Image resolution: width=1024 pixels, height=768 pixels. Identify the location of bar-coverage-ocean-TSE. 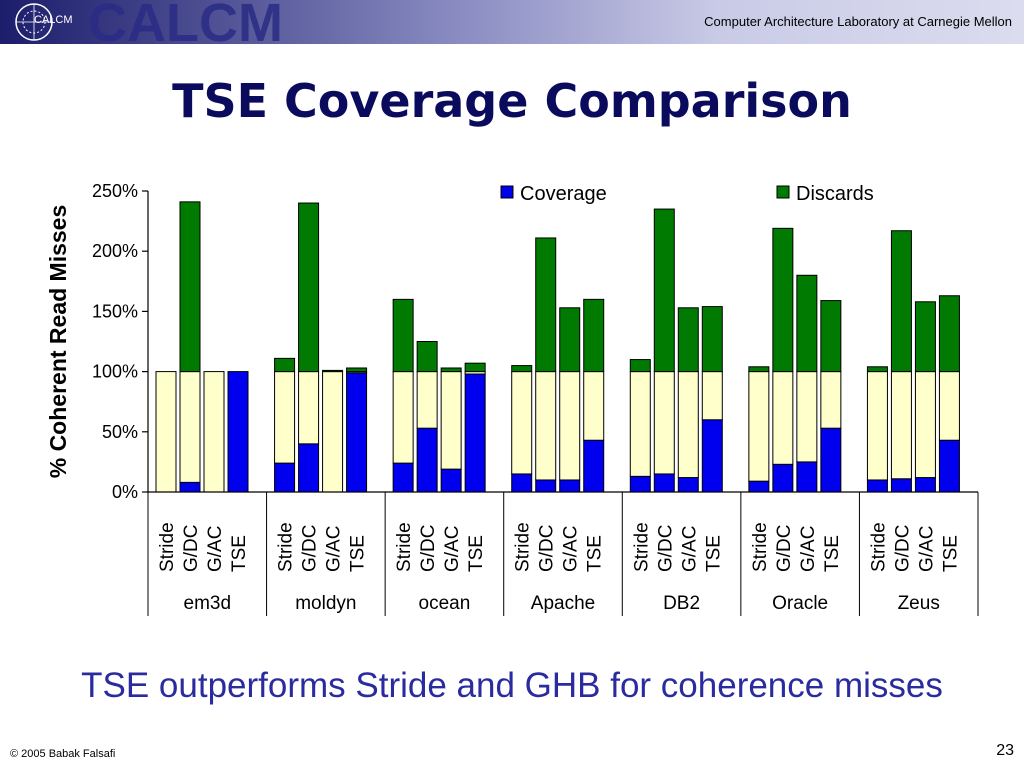
(475, 433).